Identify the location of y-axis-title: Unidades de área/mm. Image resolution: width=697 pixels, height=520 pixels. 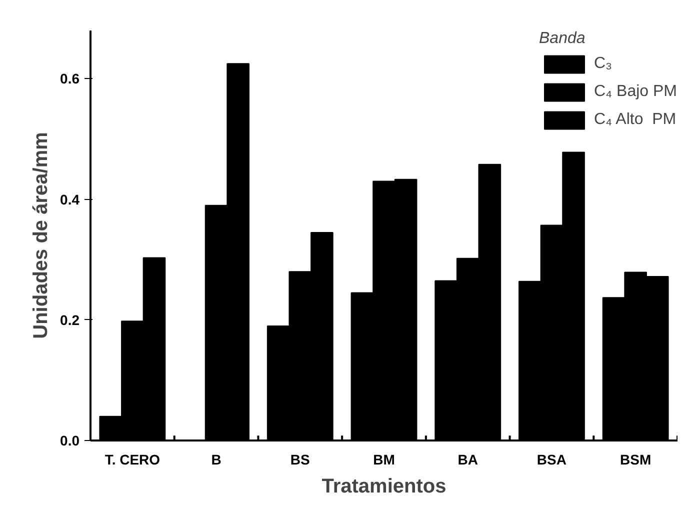
(41, 235).